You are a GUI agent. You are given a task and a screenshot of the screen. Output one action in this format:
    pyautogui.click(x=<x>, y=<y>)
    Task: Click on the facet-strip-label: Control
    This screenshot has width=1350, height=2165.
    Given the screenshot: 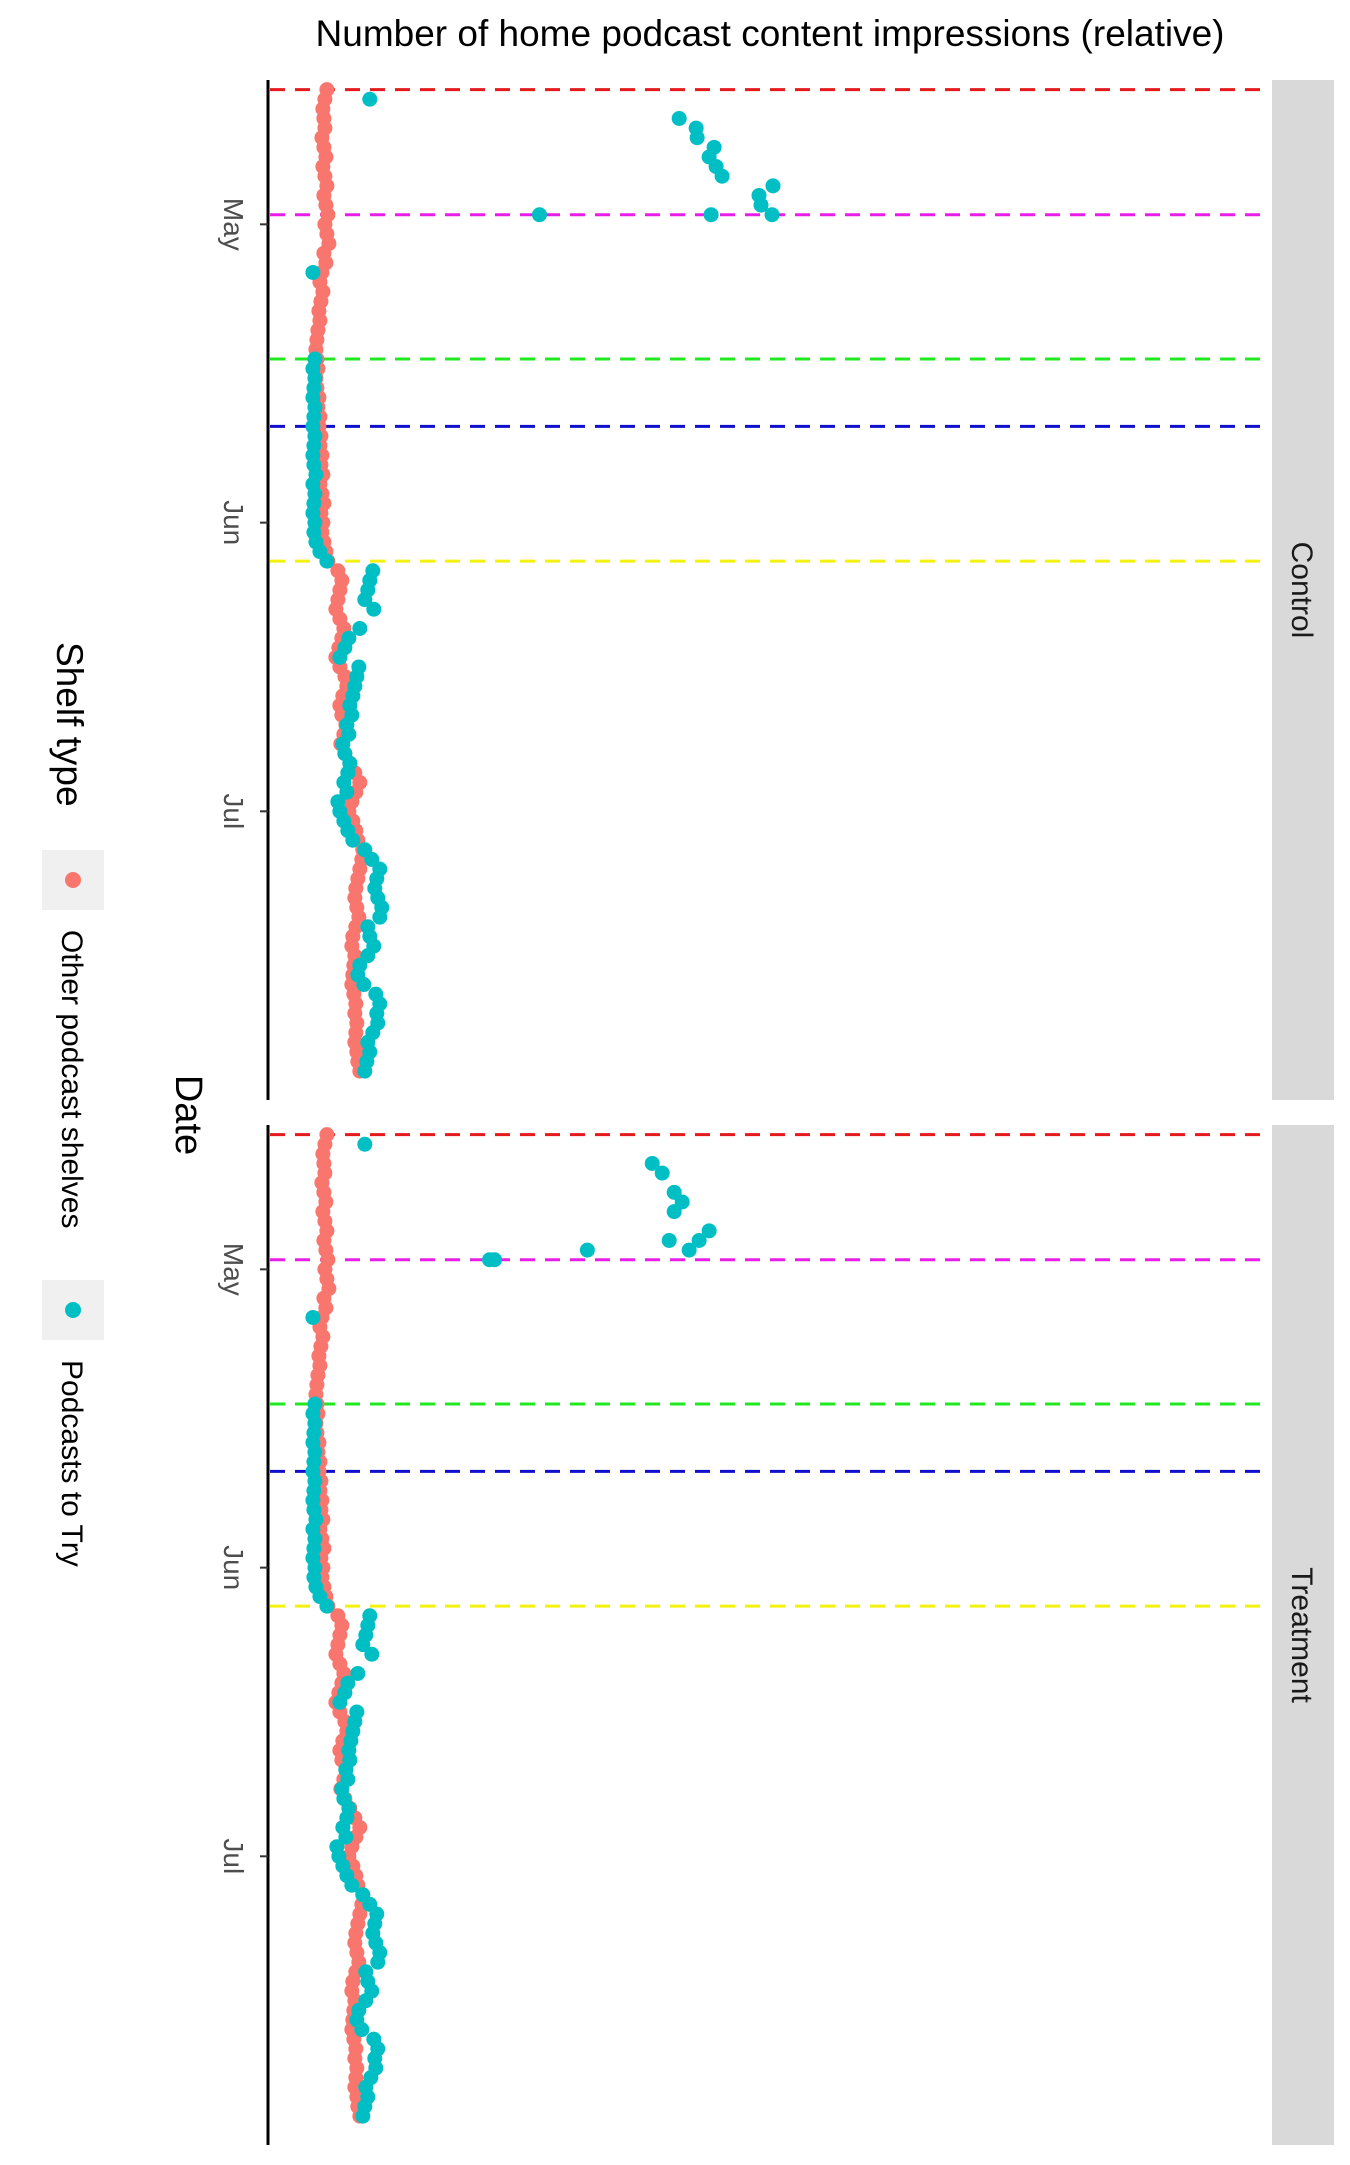 What is the action you would take?
    pyautogui.click(x=1301, y=590)
    